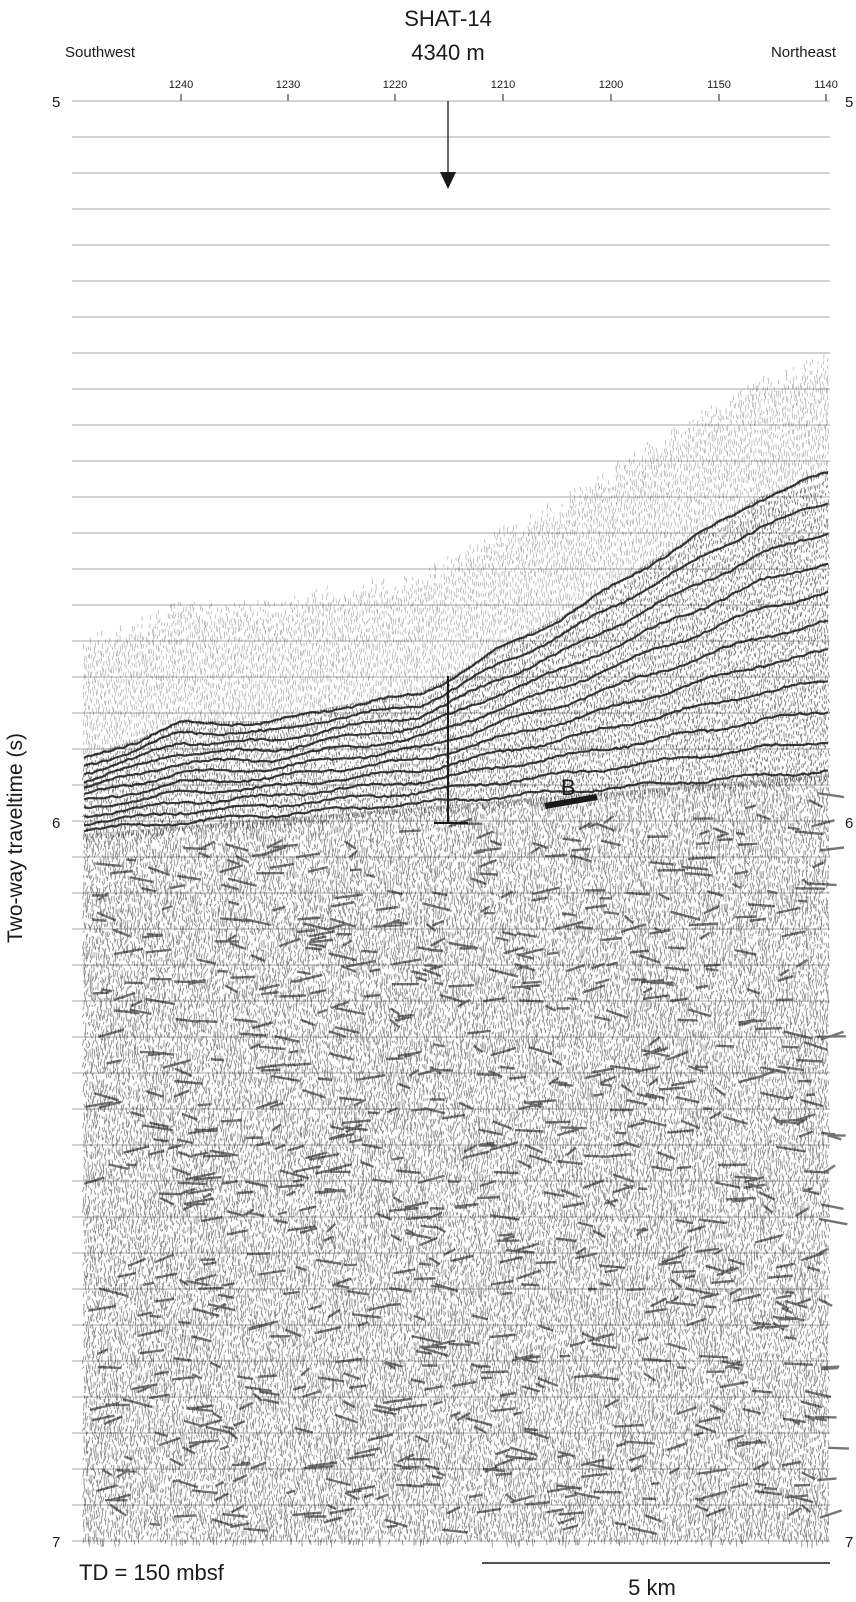  Describe the element at coordinates (849, 102) in the screenshot. I see `time-label-top-right: 5` at that location.